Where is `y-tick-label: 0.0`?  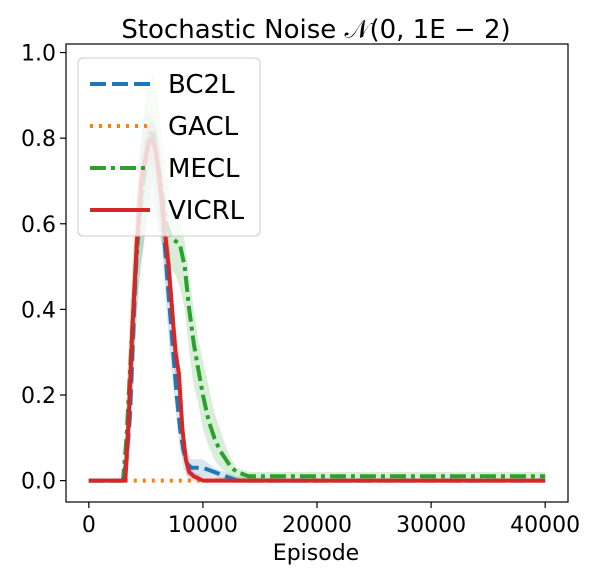 y-tick-label: 0.0 is located at coordinates (38, 482).